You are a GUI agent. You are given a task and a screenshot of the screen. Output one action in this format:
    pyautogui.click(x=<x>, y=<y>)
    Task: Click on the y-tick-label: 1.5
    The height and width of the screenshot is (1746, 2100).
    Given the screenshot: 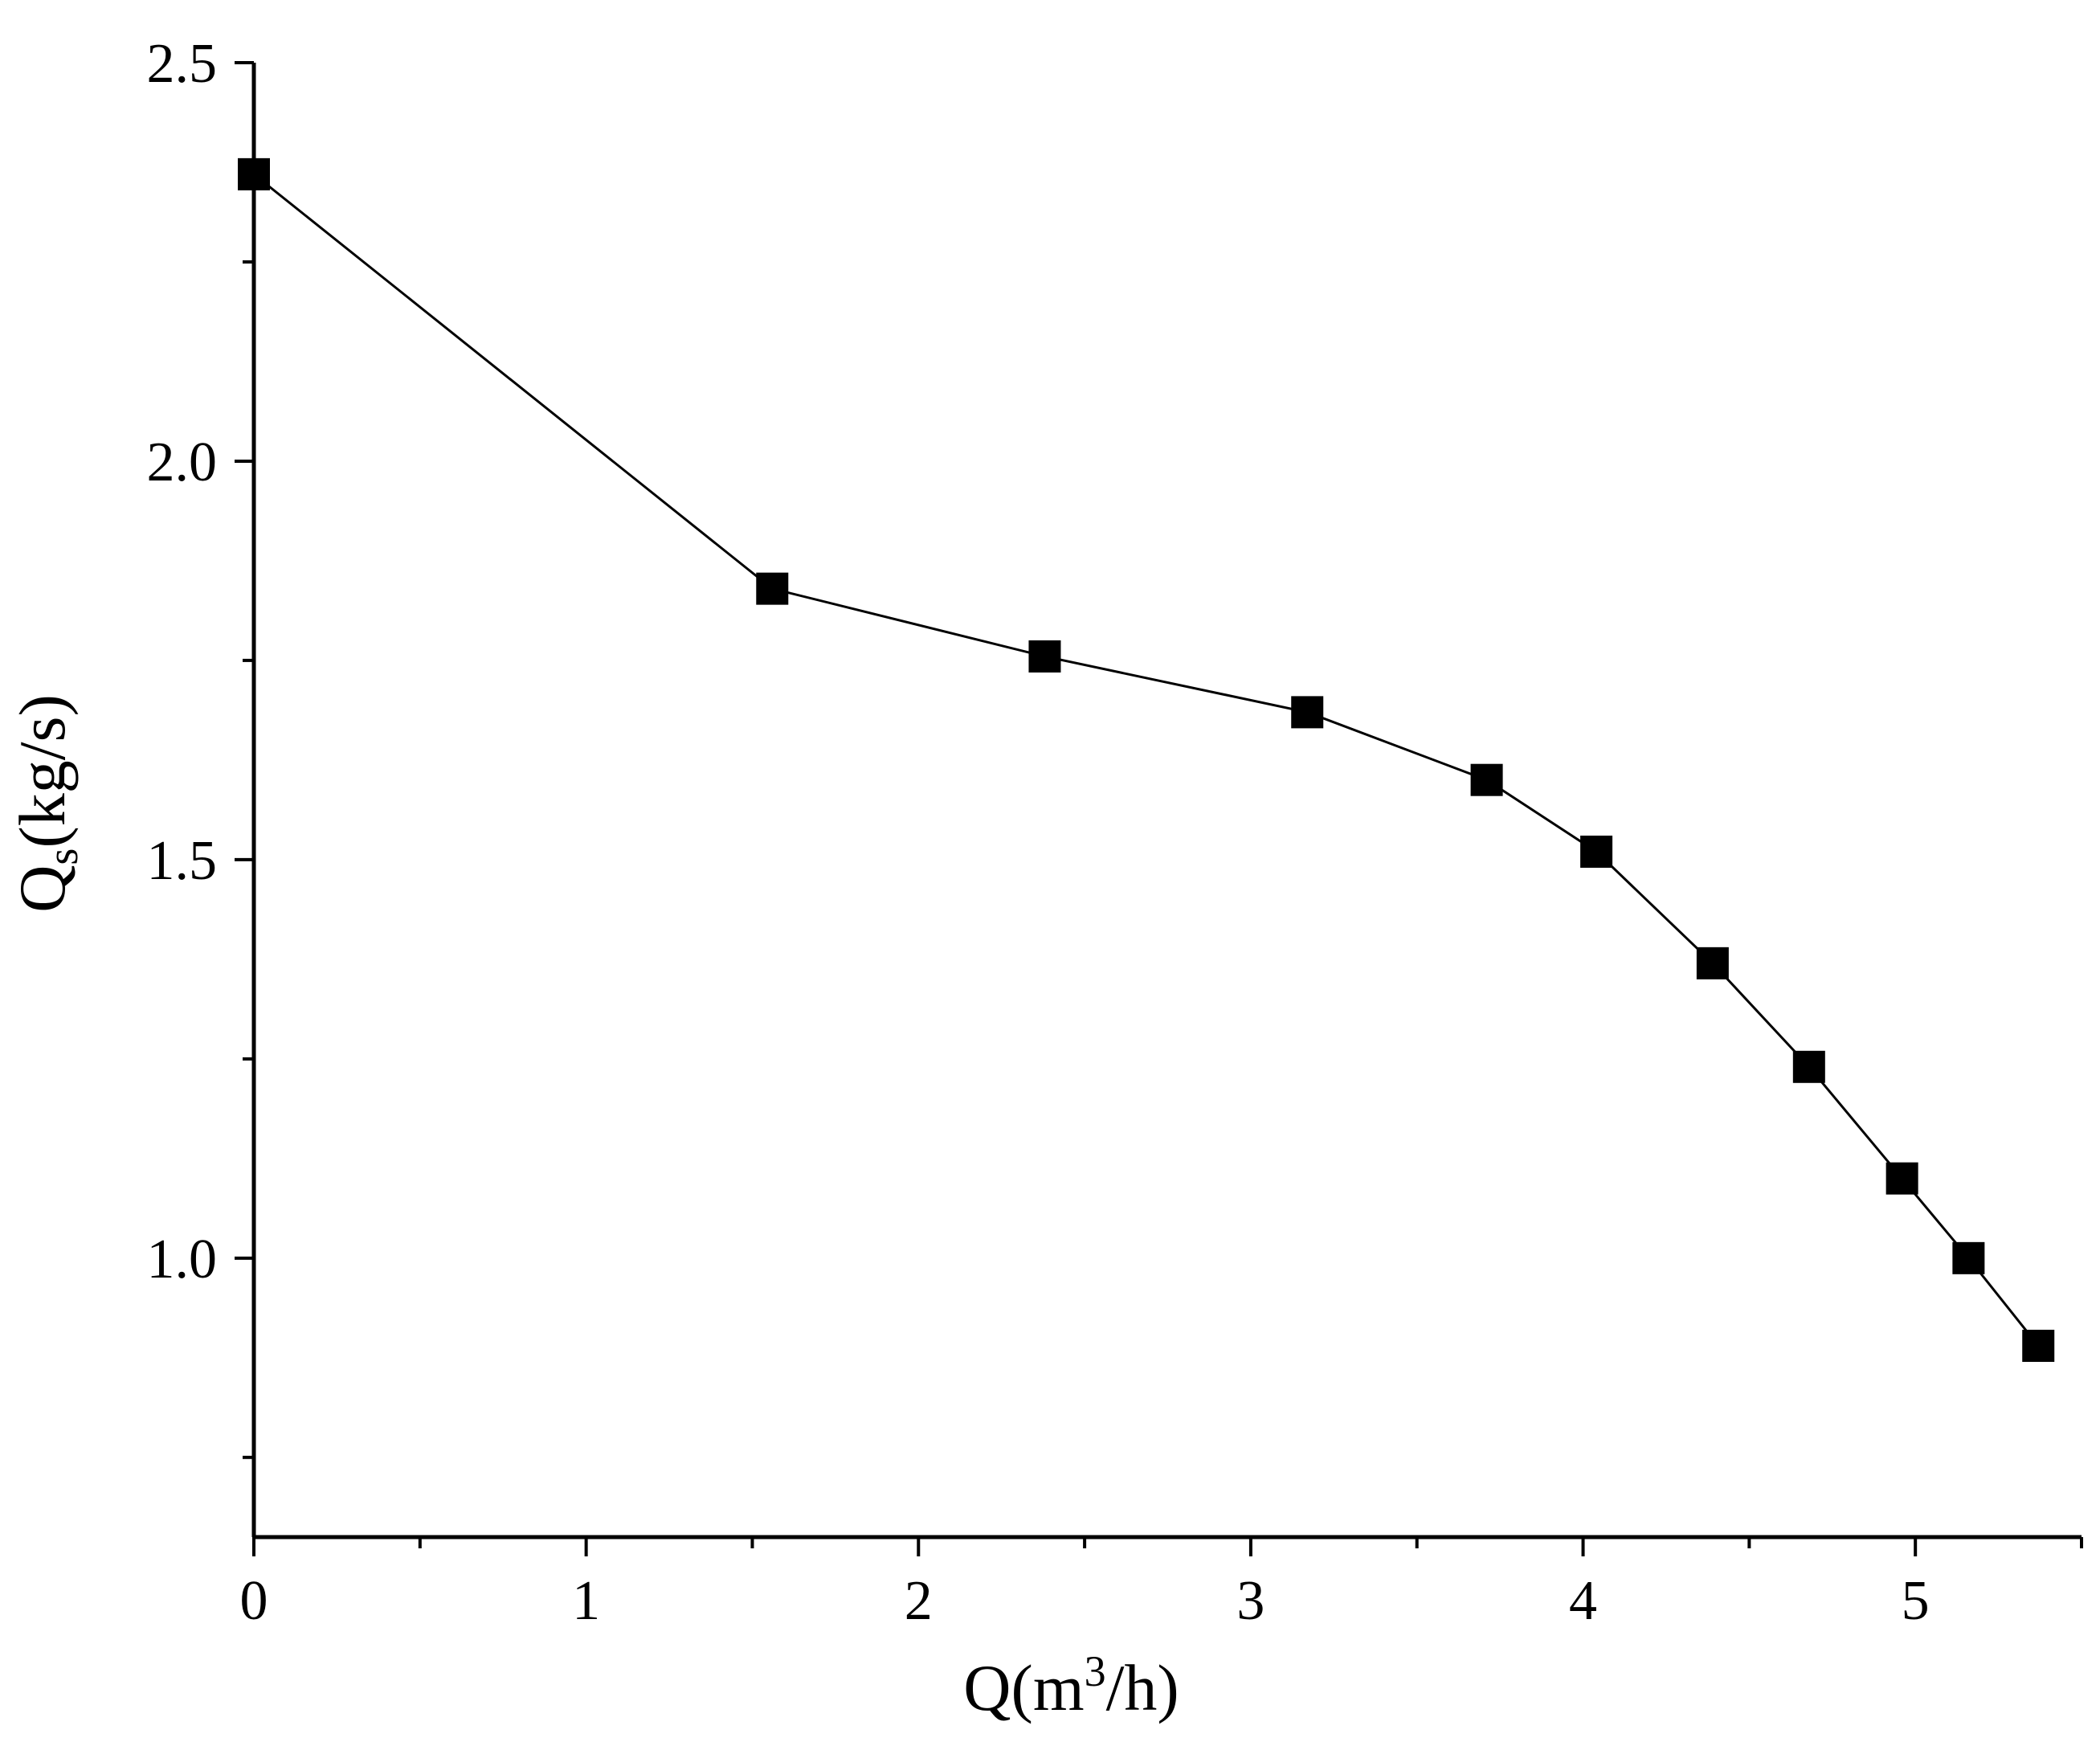 What is the action you would take?
    pyautogui.click(x=182, y=861)
    